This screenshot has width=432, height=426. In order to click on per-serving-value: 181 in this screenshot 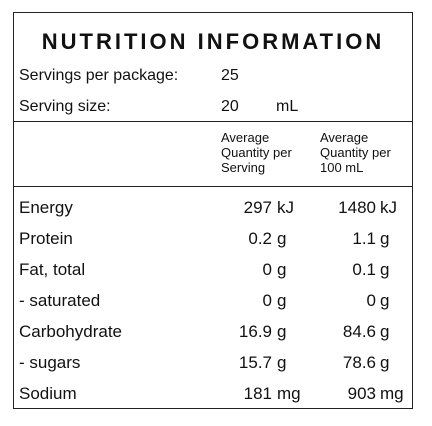, I will do `click(257, 393)`.